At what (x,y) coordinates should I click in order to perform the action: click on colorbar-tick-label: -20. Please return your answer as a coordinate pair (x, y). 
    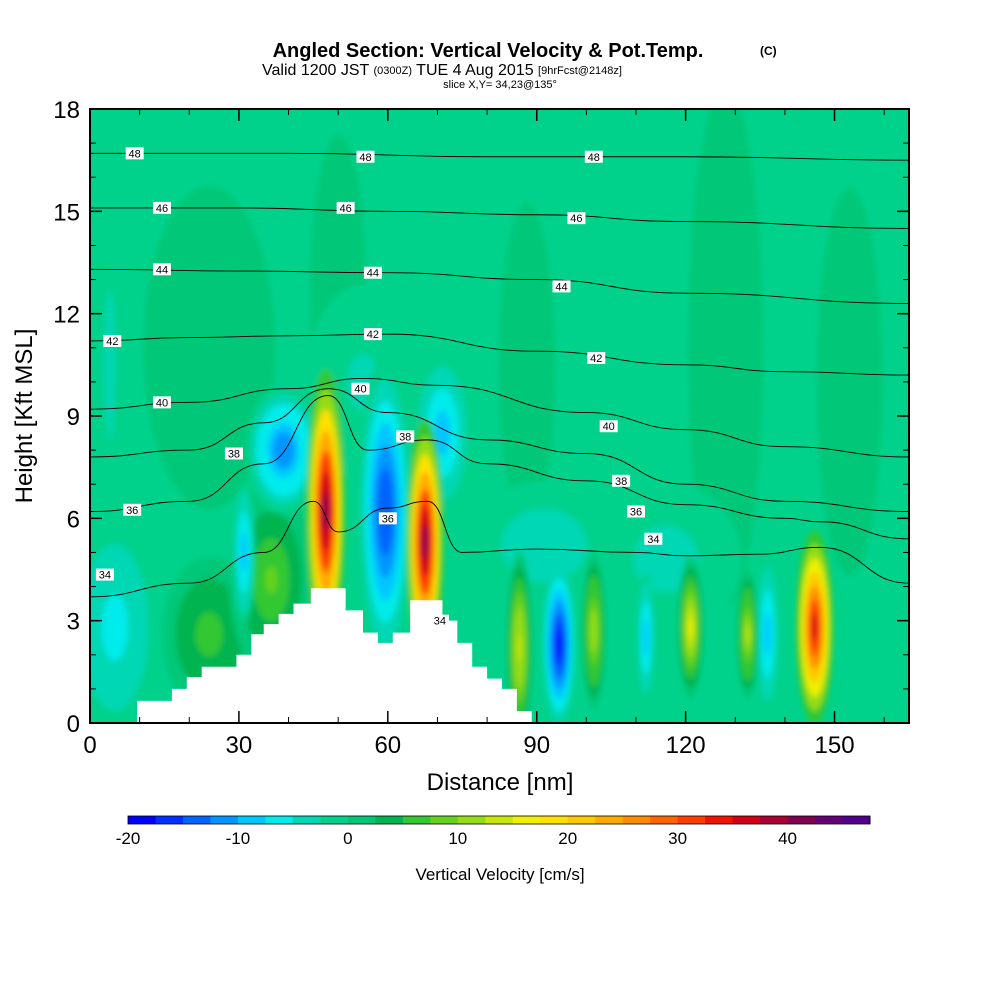
    Looking at the image, I should click on (128, 838).